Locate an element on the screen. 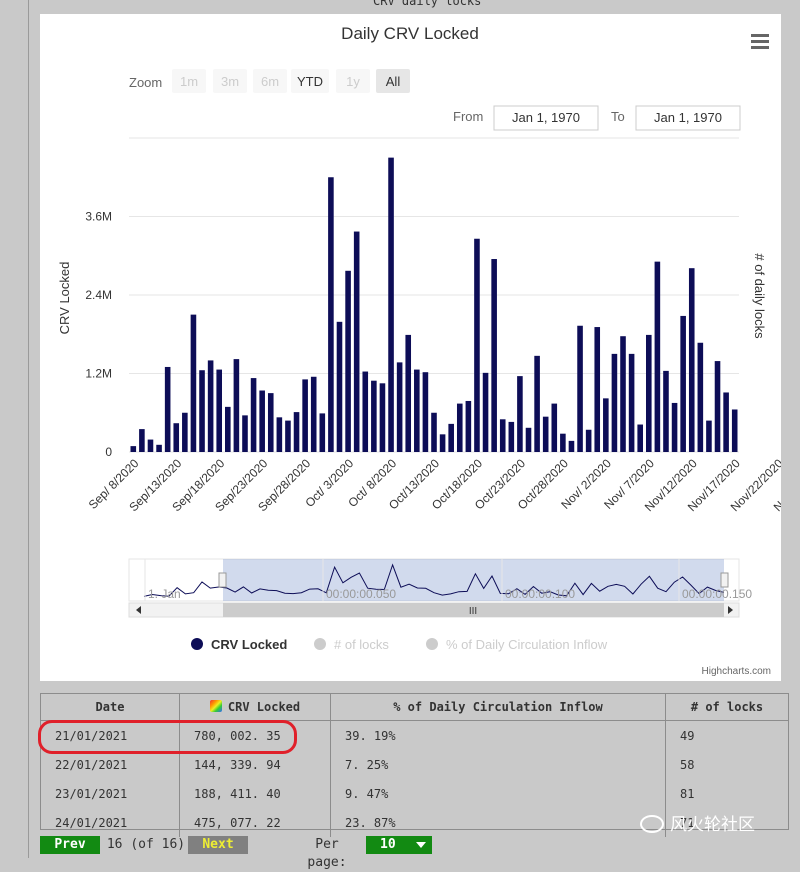  next-page-button: Next is located at coordinates (218, 845).